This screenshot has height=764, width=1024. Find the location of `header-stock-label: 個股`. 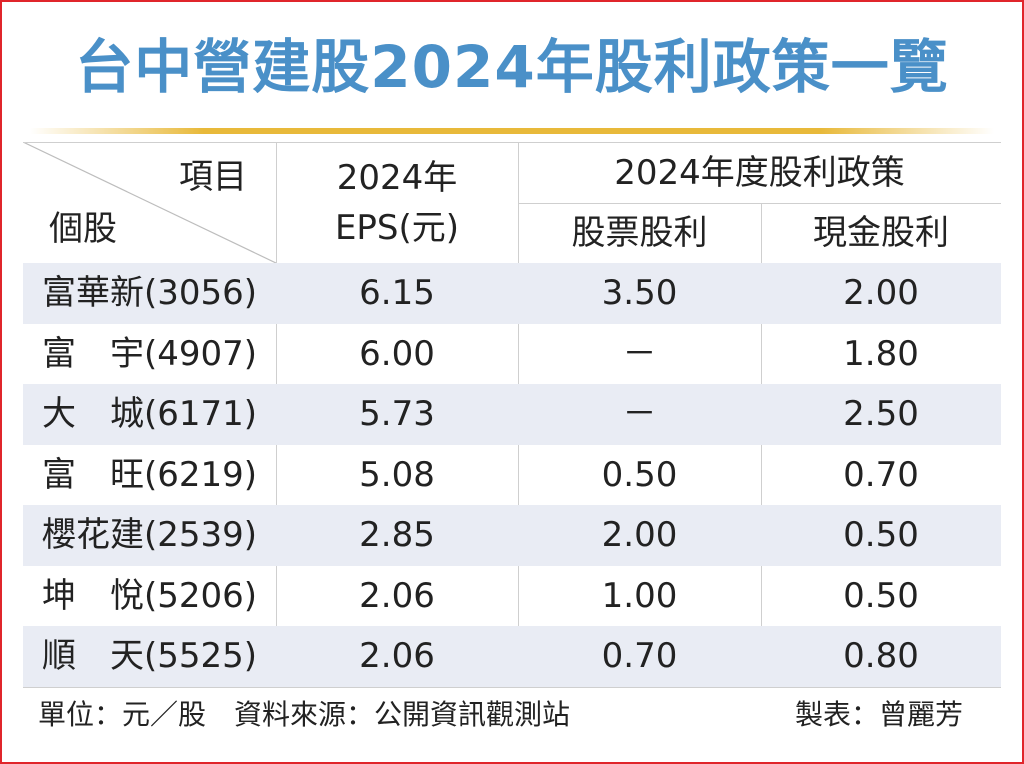

header-stock-label: 個股 is located at coordinates (83, 229).